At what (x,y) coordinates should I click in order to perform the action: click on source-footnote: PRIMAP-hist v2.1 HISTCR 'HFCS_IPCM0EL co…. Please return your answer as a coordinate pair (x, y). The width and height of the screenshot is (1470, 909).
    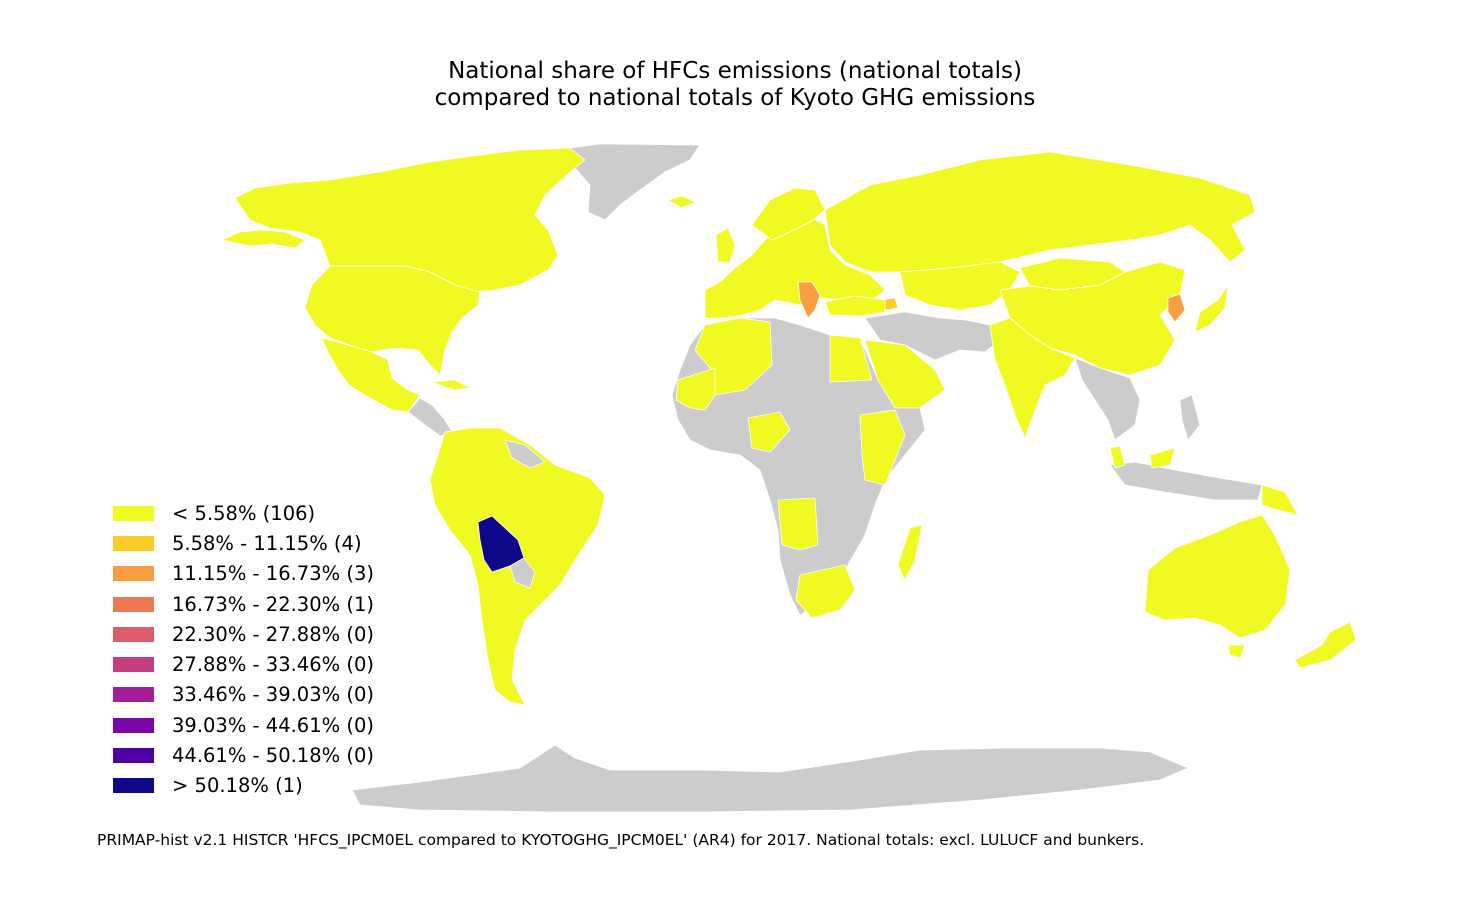
    Looking at the image, I should click on (621, 840).